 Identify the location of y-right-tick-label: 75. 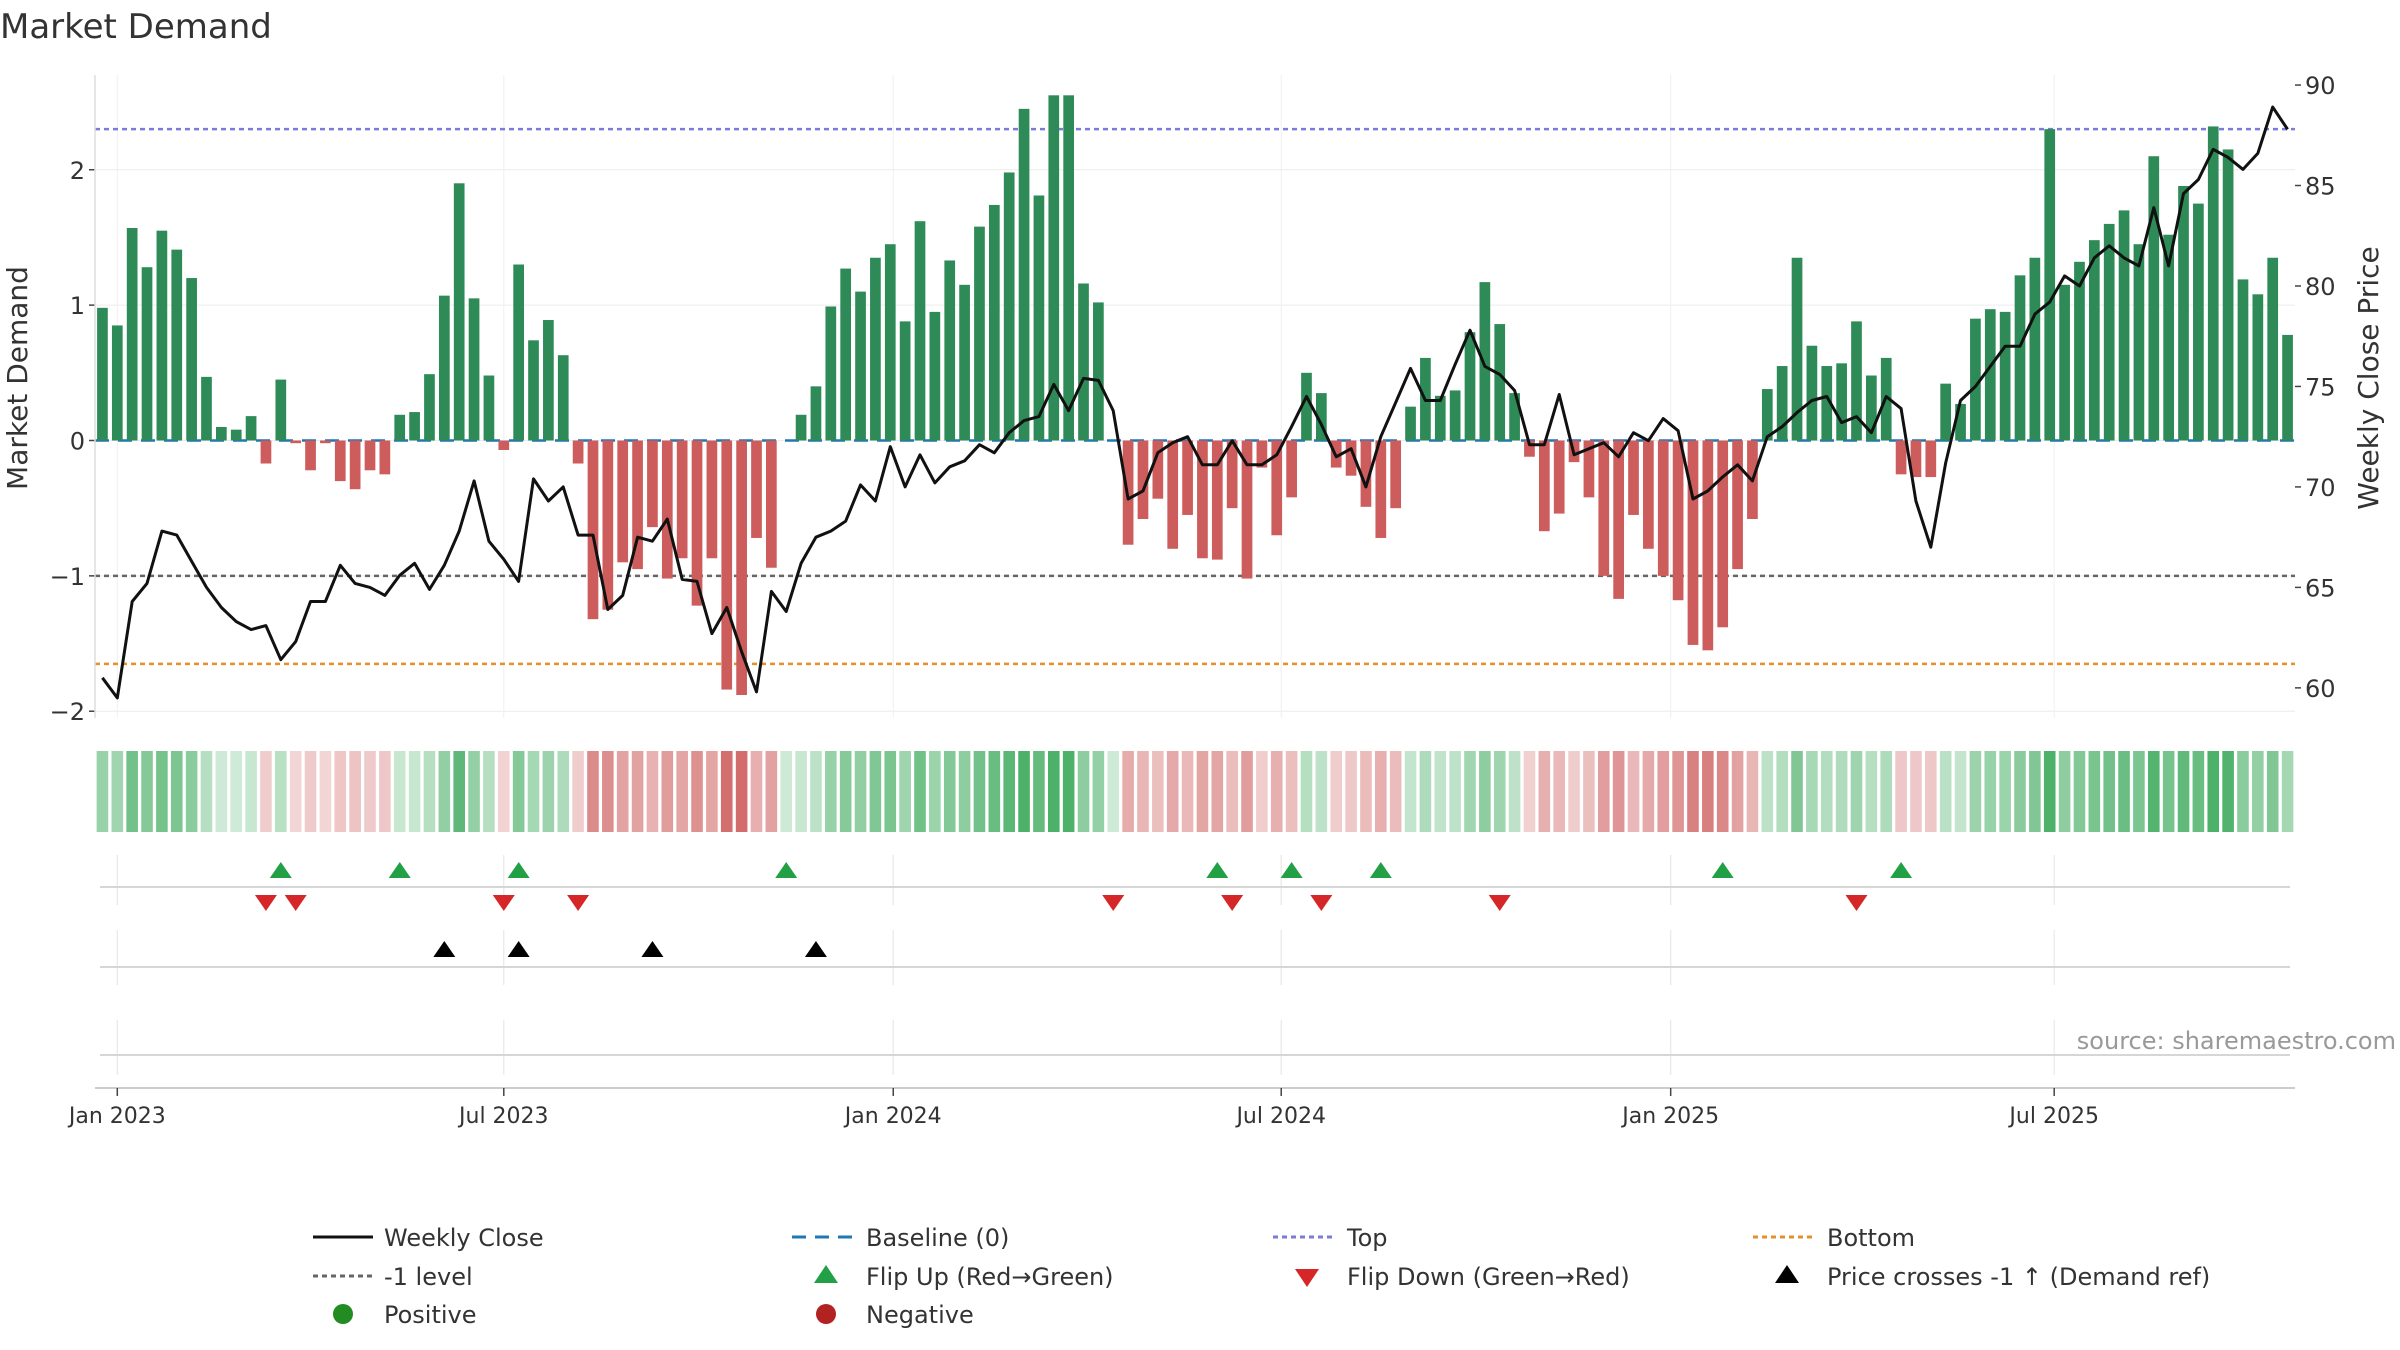
(2320, 387).